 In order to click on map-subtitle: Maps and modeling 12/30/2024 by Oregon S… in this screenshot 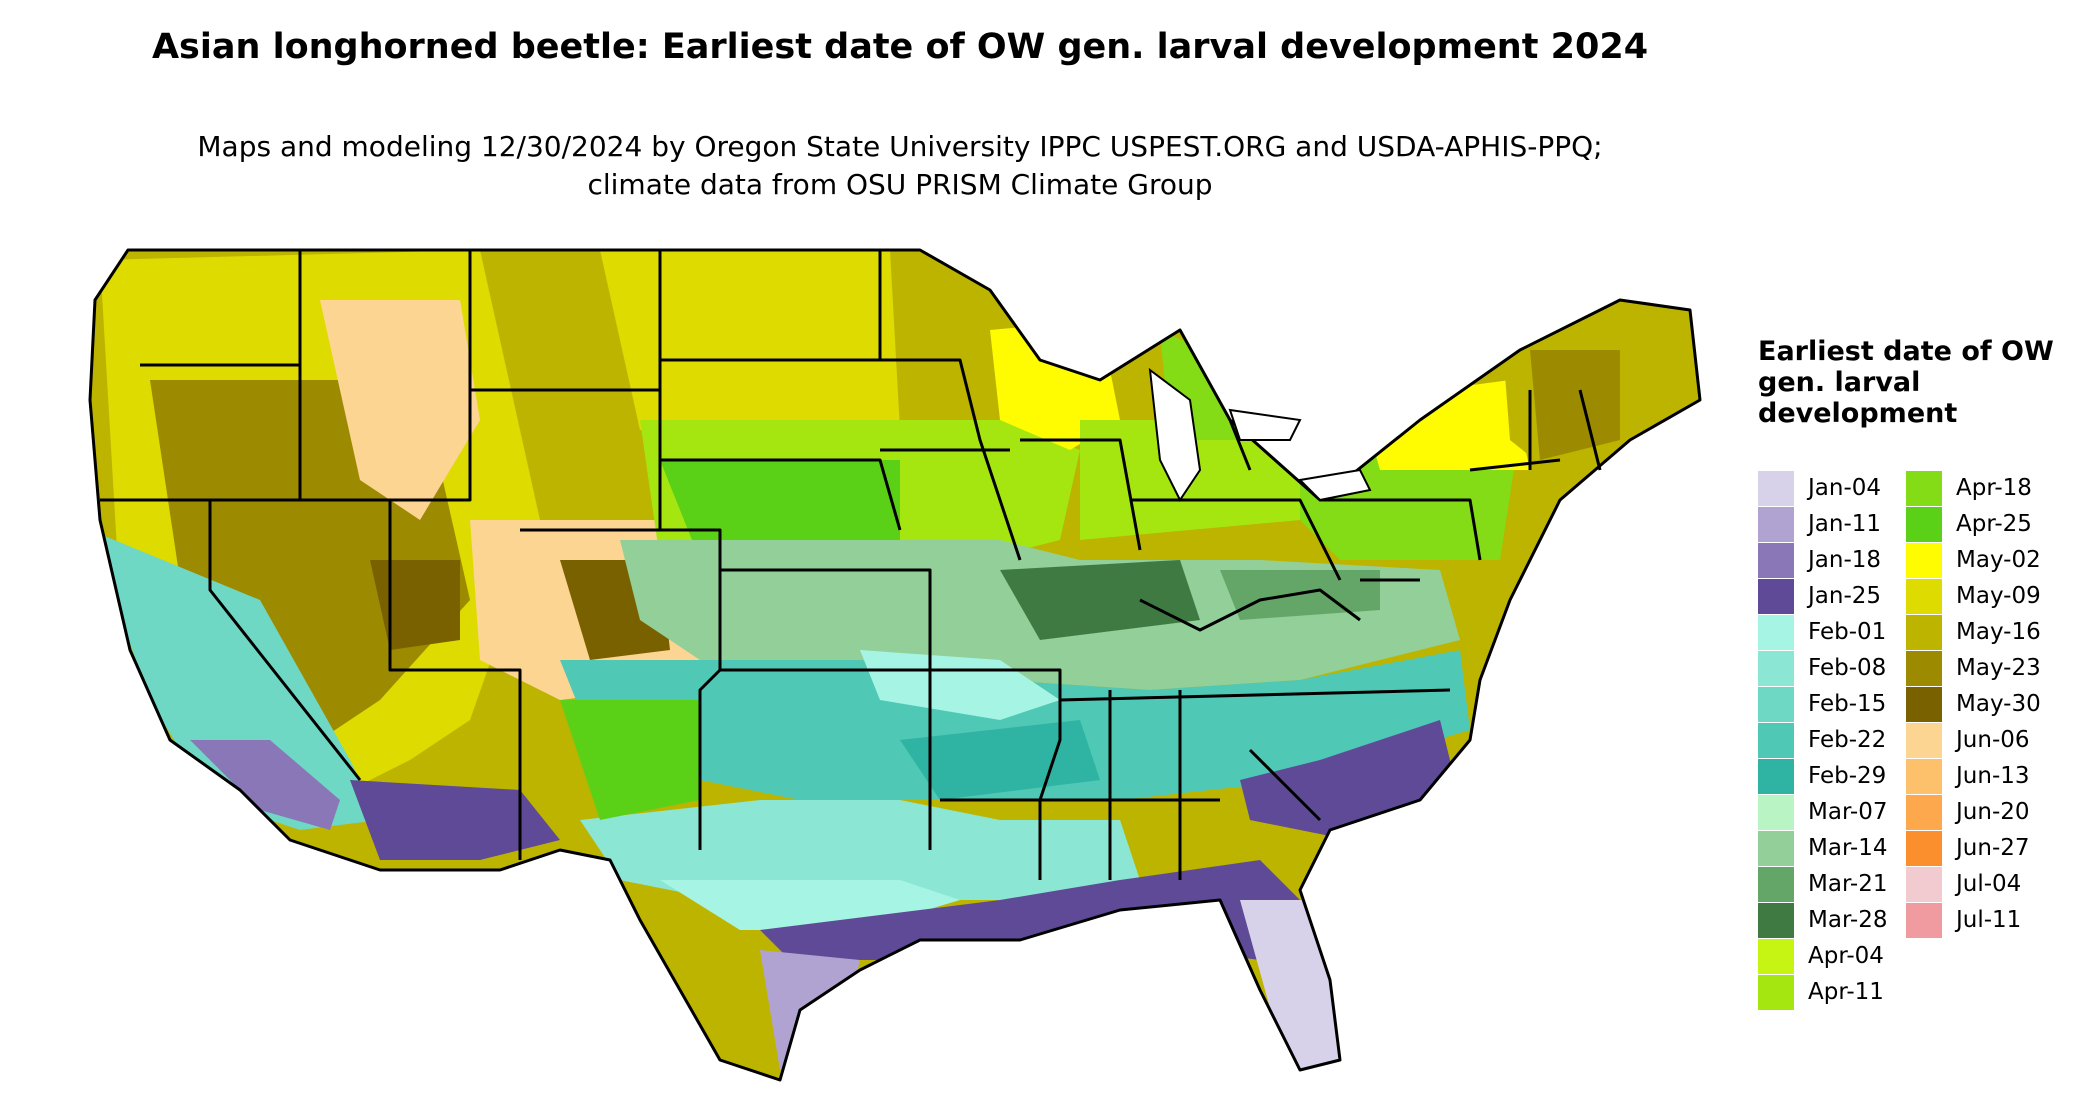, I will do `click(900, 165)`.